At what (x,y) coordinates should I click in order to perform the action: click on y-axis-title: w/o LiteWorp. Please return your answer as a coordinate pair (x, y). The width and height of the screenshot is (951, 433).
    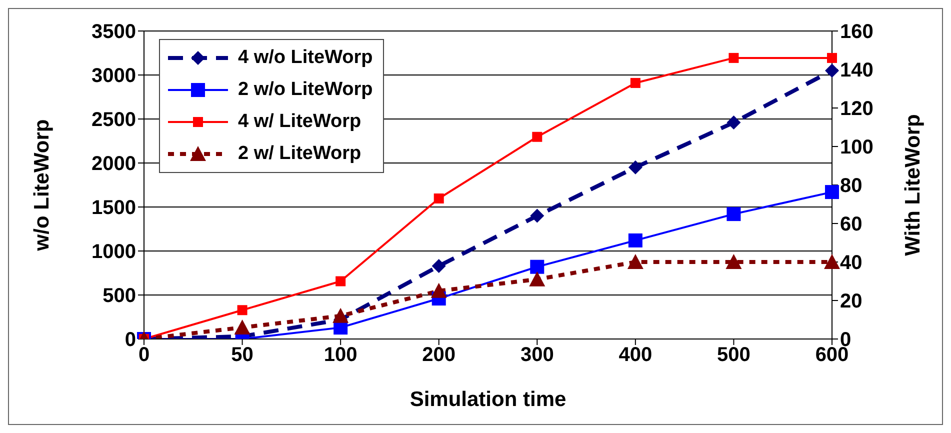
    Looking at the image, I should click on (42, 185).